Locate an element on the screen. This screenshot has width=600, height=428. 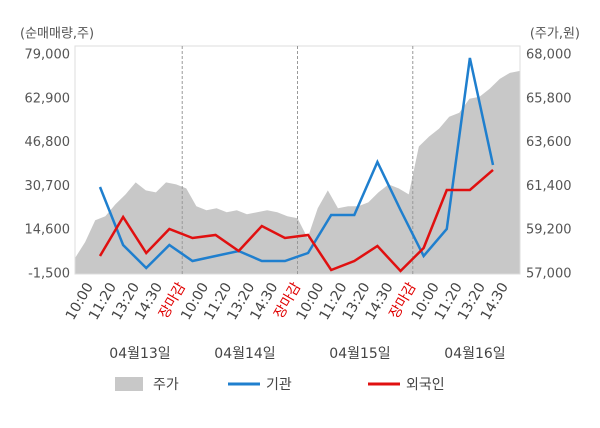
date-label: 04월15일 is located at coordinates (359, 354).